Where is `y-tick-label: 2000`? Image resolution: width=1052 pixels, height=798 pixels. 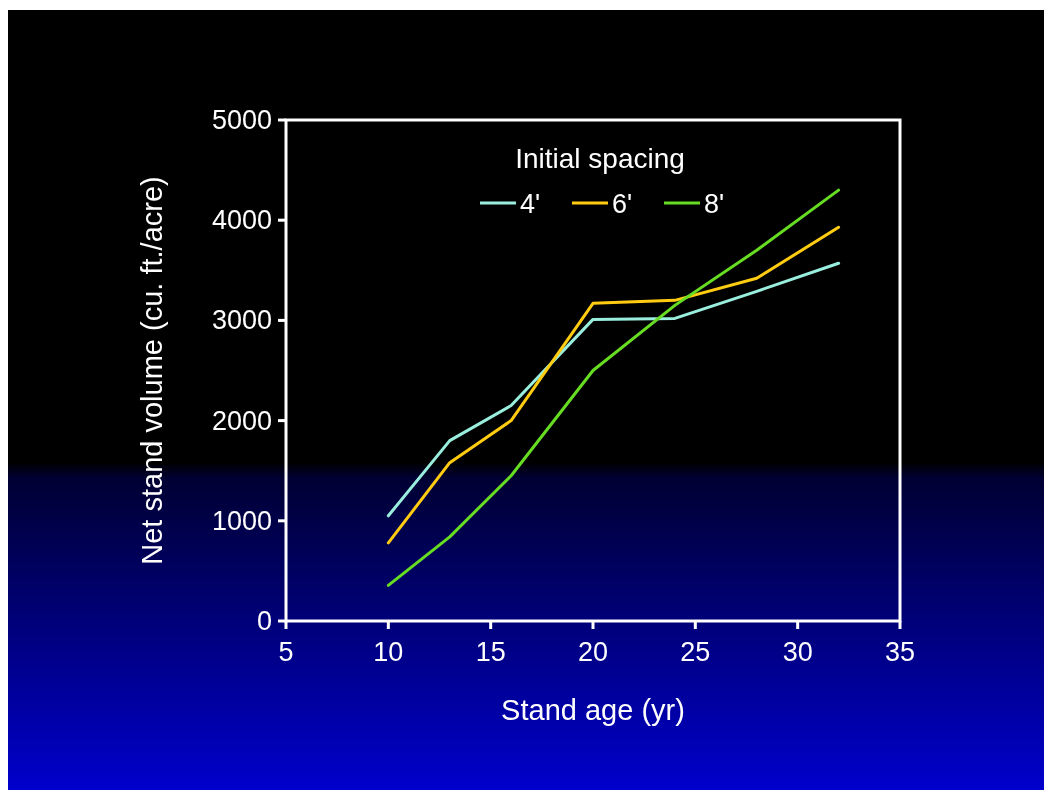
y-tick-label: 2000 is located at coordinates (241, 420).